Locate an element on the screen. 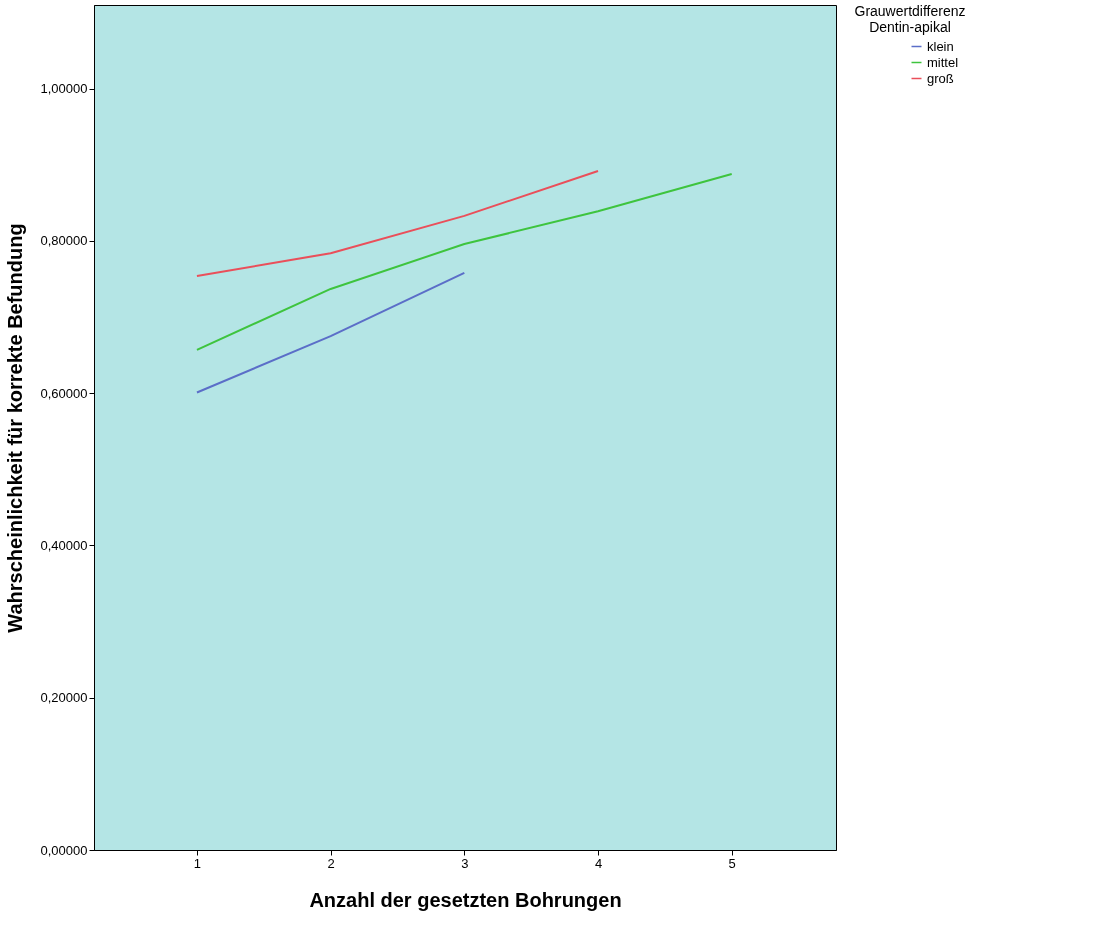 This screenshot has width=1112, height=944. x-tick-label: 1 is located at coordinates (197, 863).